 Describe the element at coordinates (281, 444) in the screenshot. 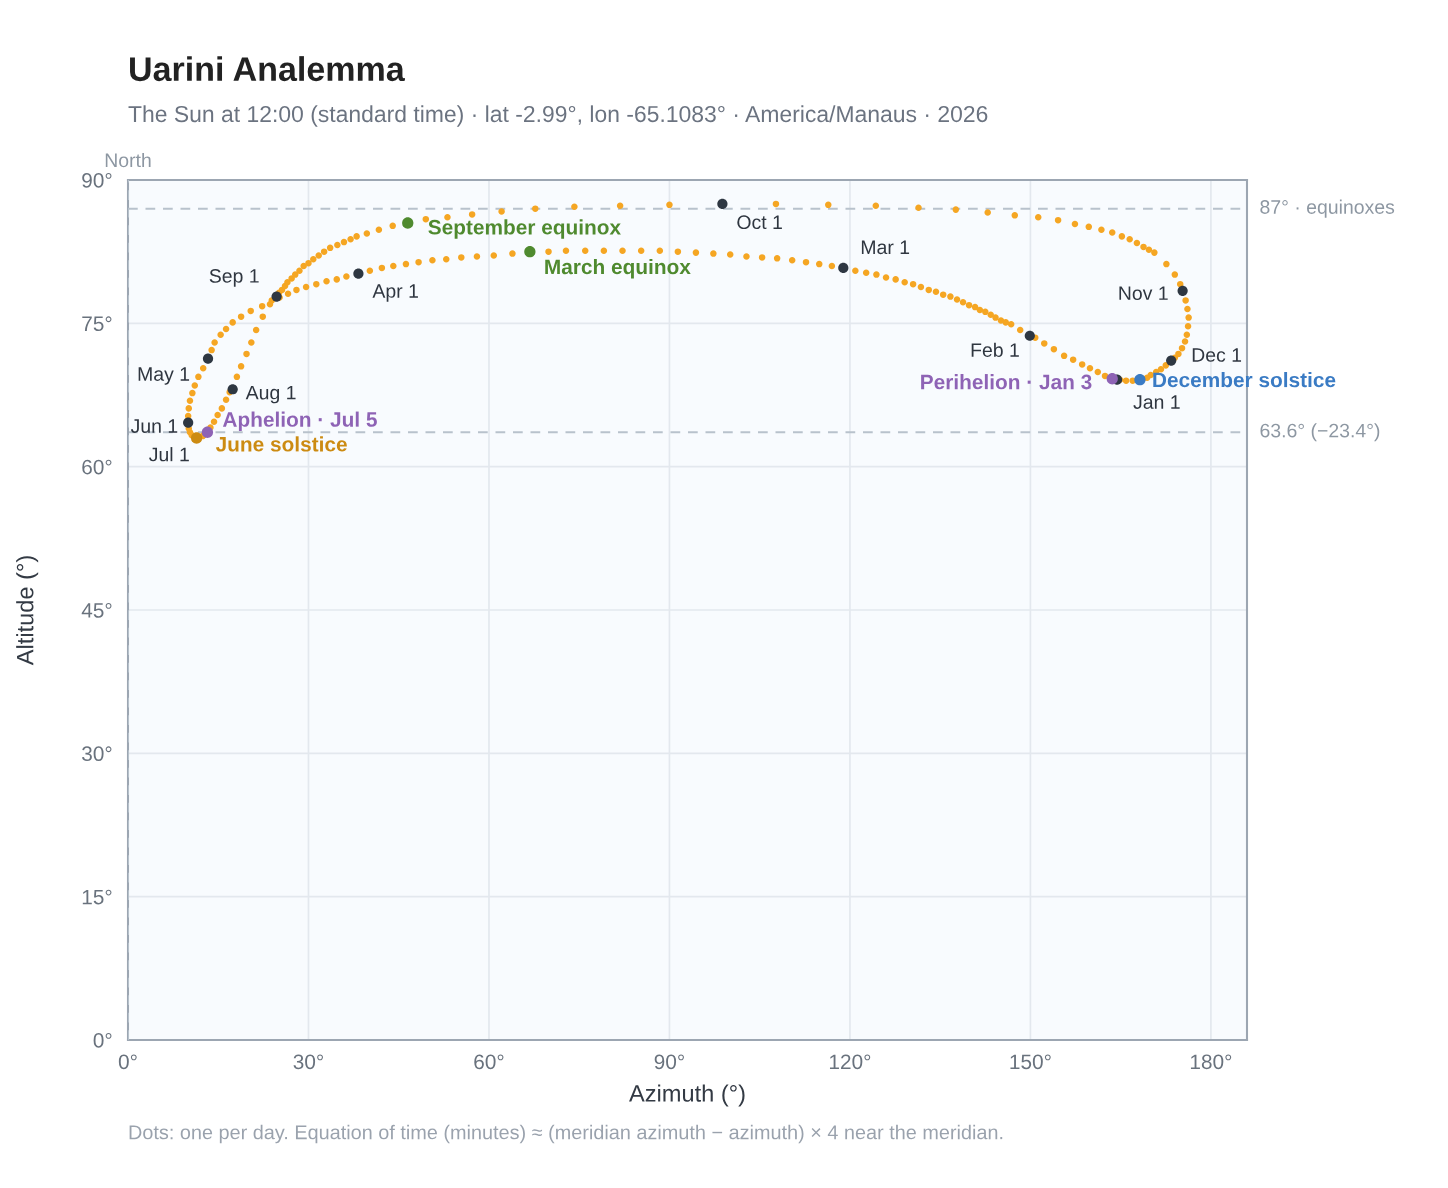

I see `series-label: June solstice` at that location.